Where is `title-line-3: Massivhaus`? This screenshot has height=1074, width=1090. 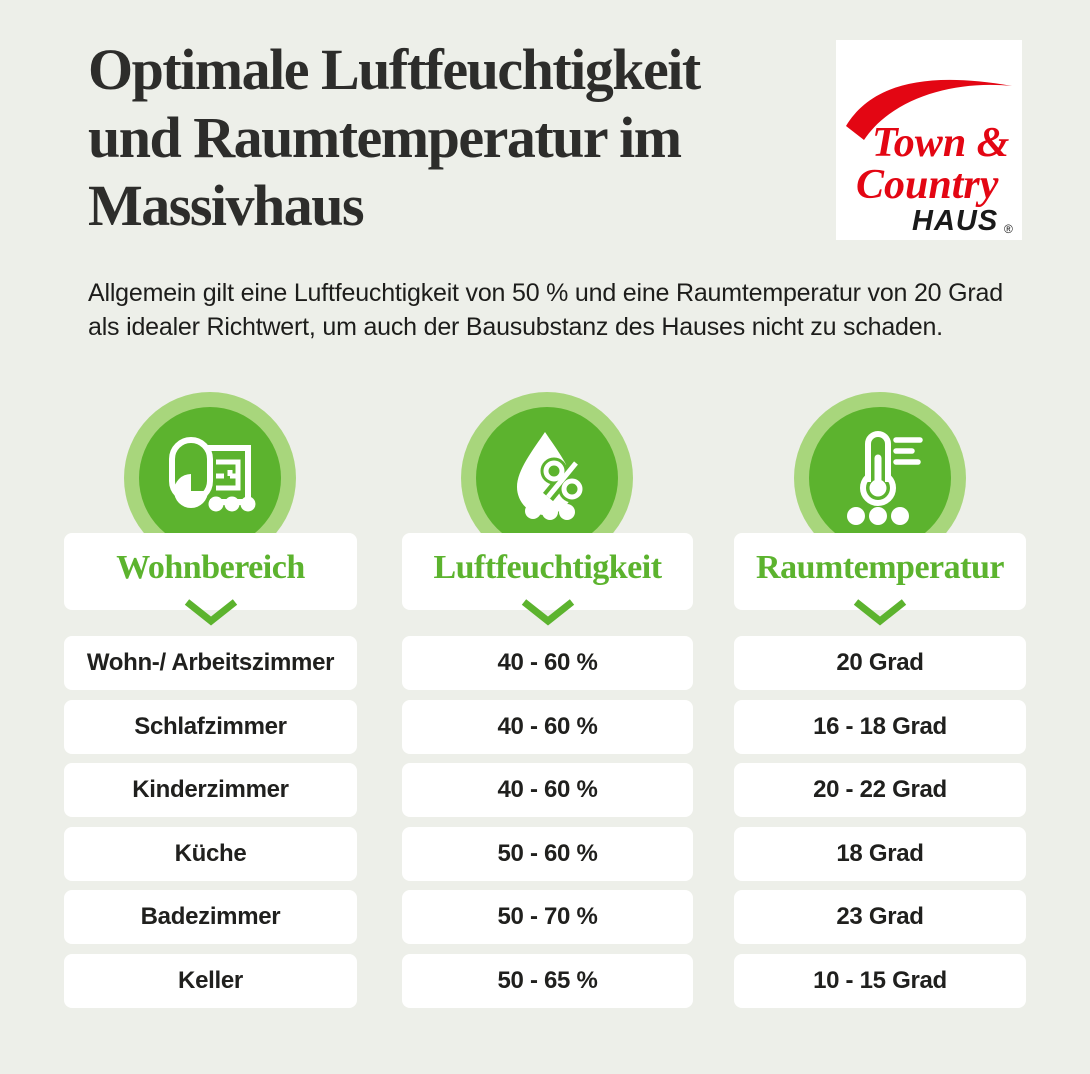
title-line-3: Massivhaus is located at coordinates (226, 205).